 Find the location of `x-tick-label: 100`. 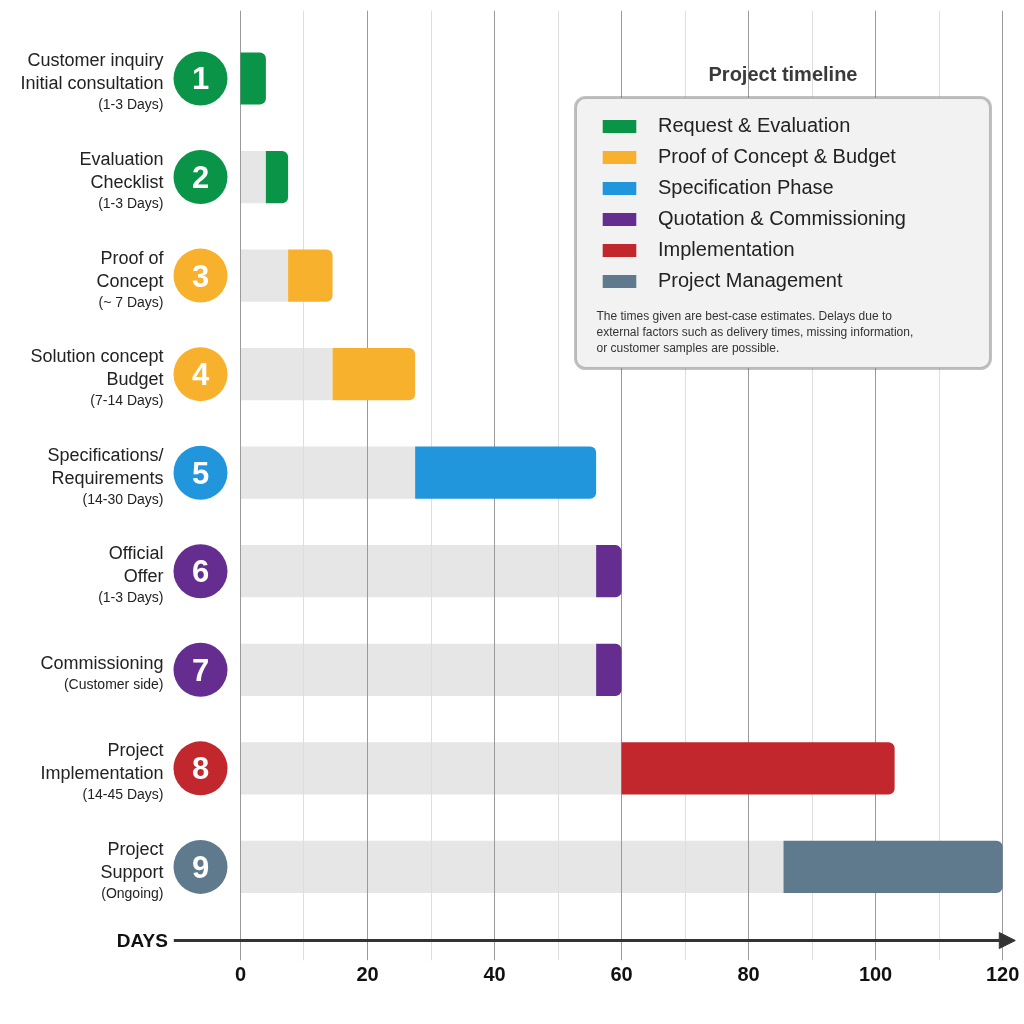

x-tick-label: 100 is located at coordinates (875, 973).